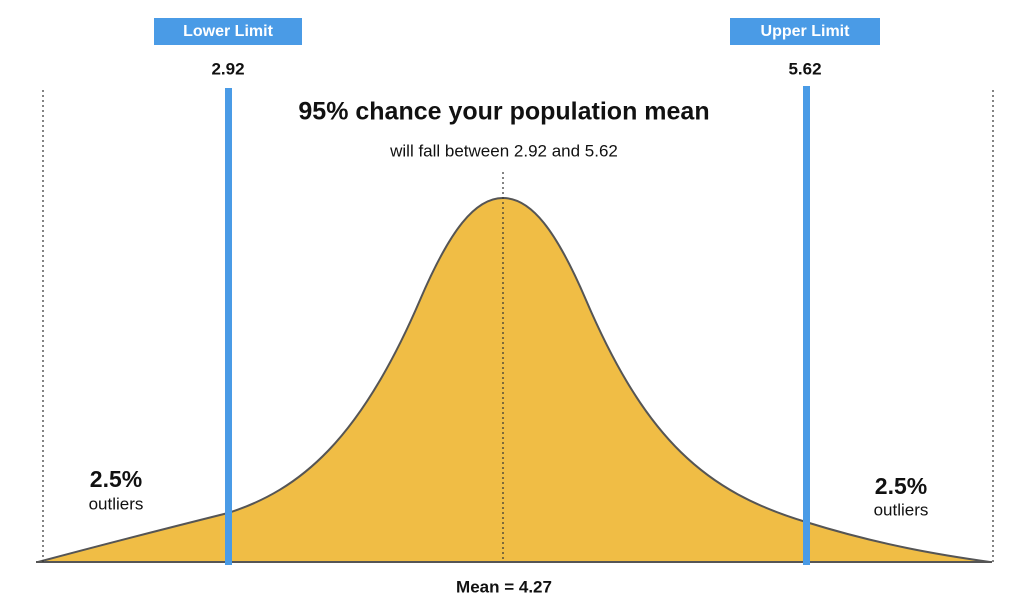 The width and height of the screenshot is (1024, 608). Describe the element at coordinates (227, 68) in the screenshot. I see `lower-limit-value: 2.92` at that location.